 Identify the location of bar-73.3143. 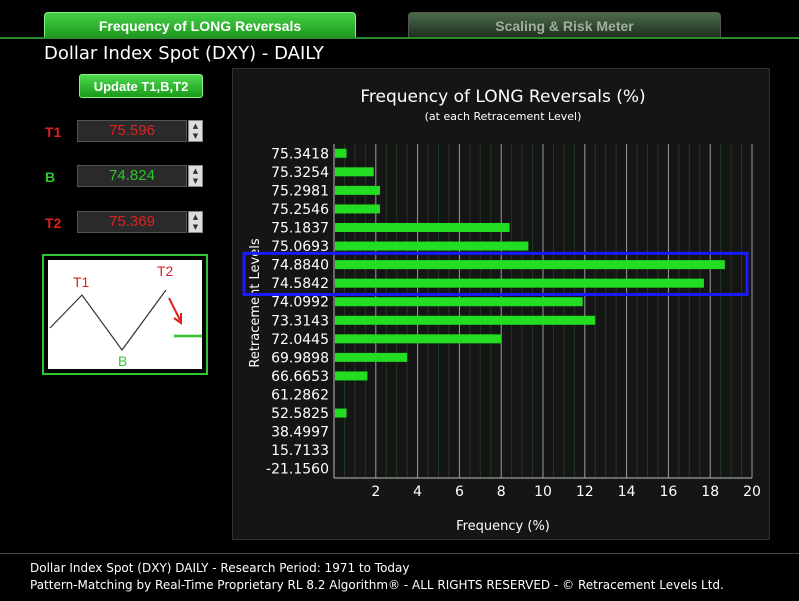
(465, 320).